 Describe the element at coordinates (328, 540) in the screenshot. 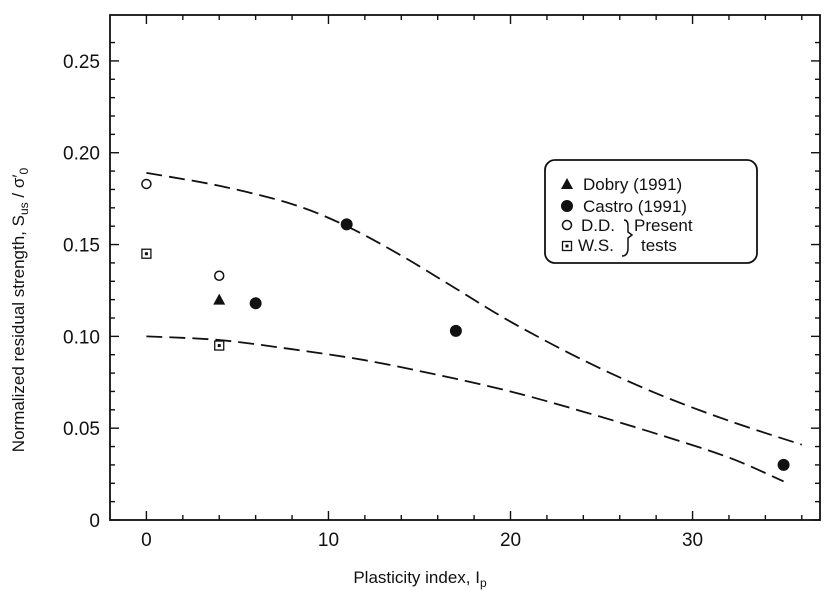

I see `x-tick-label: 10` at that location.